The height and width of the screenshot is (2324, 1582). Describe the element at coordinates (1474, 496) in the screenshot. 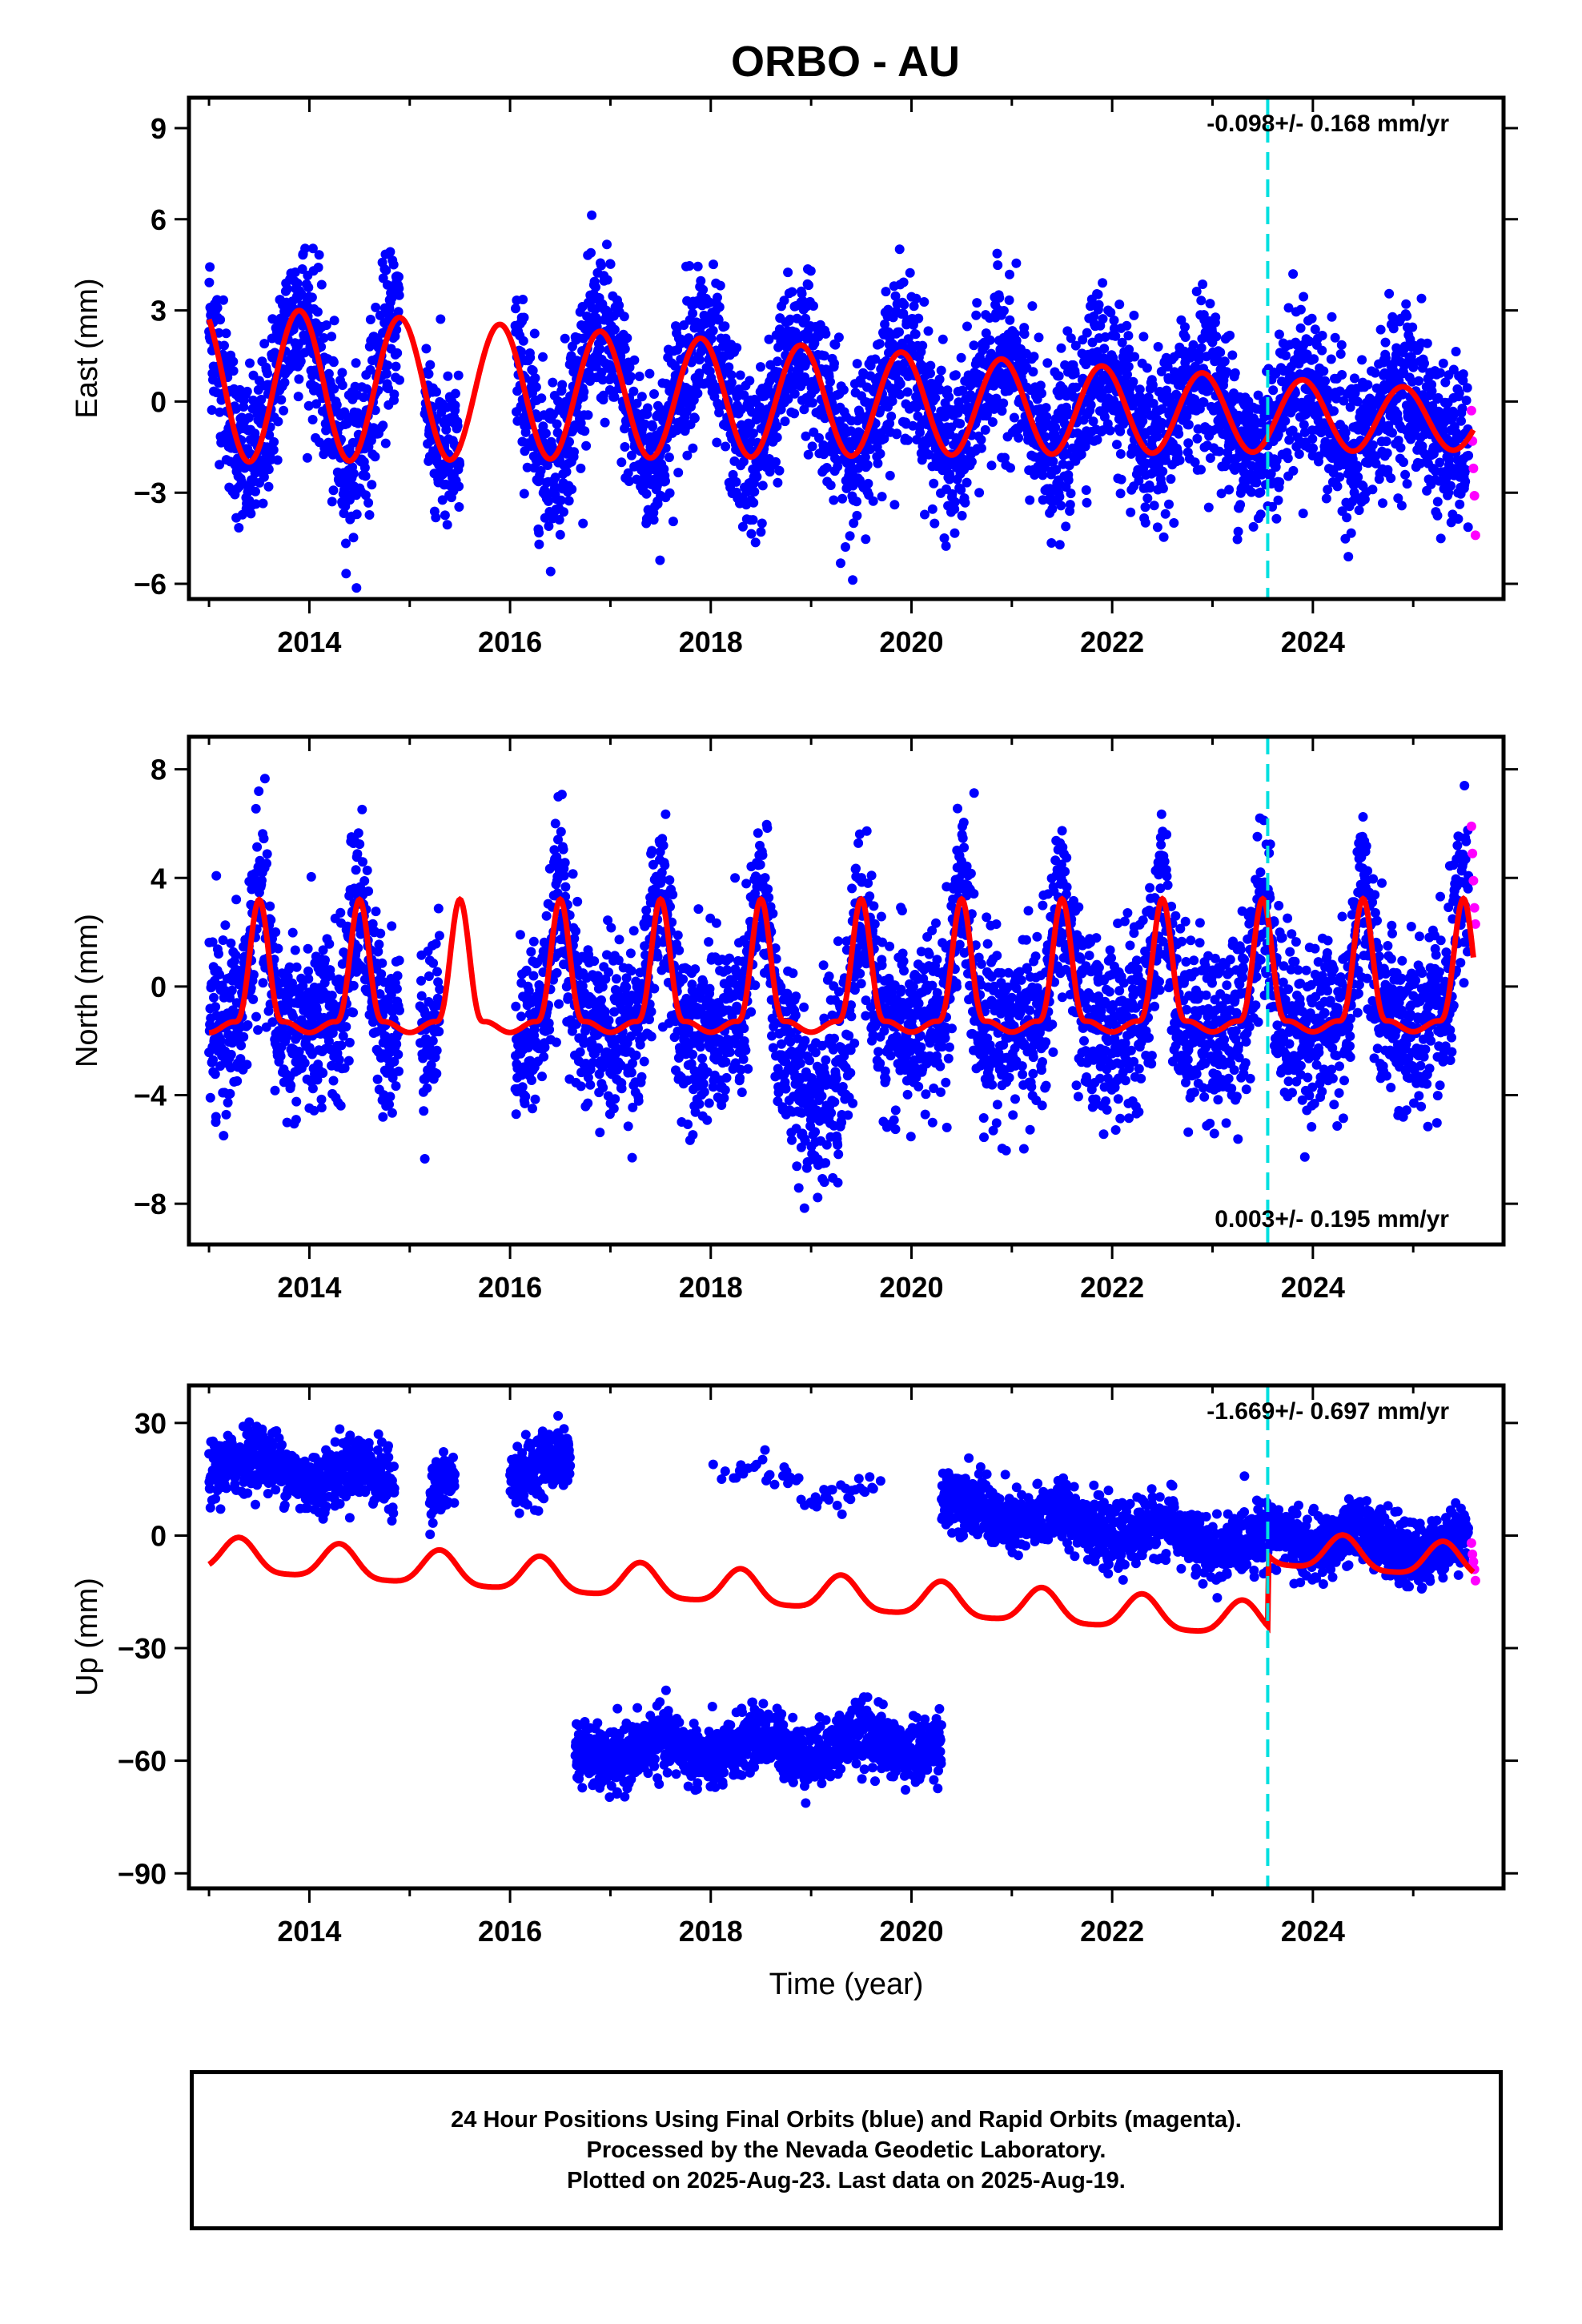

I see `rapid-point` at that location.